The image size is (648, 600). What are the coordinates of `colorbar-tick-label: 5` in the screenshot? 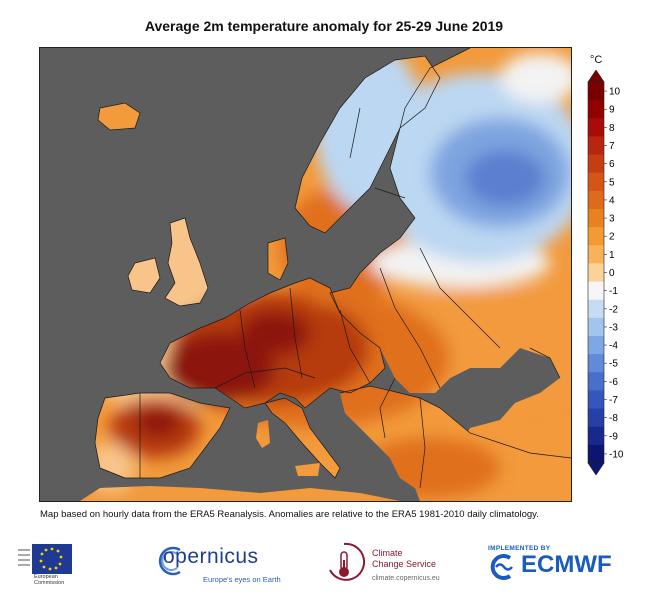 It's located at (612, 182).